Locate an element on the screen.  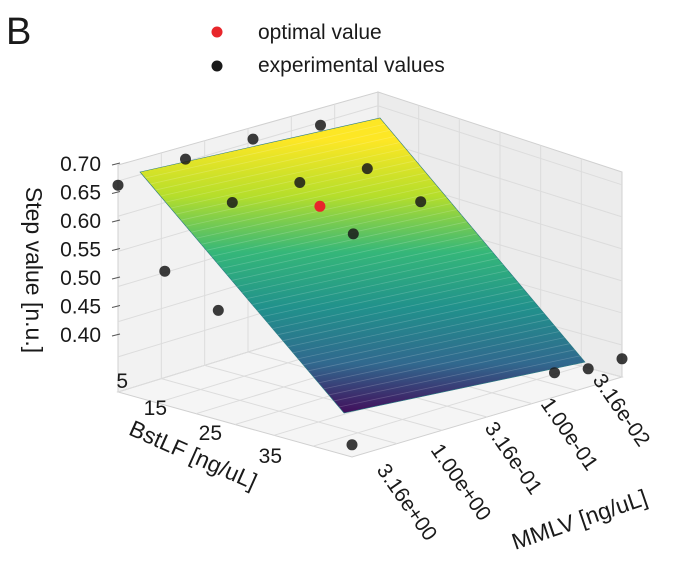
y-tick-label: 1.00e-01 is located at coordinates (569, 434).